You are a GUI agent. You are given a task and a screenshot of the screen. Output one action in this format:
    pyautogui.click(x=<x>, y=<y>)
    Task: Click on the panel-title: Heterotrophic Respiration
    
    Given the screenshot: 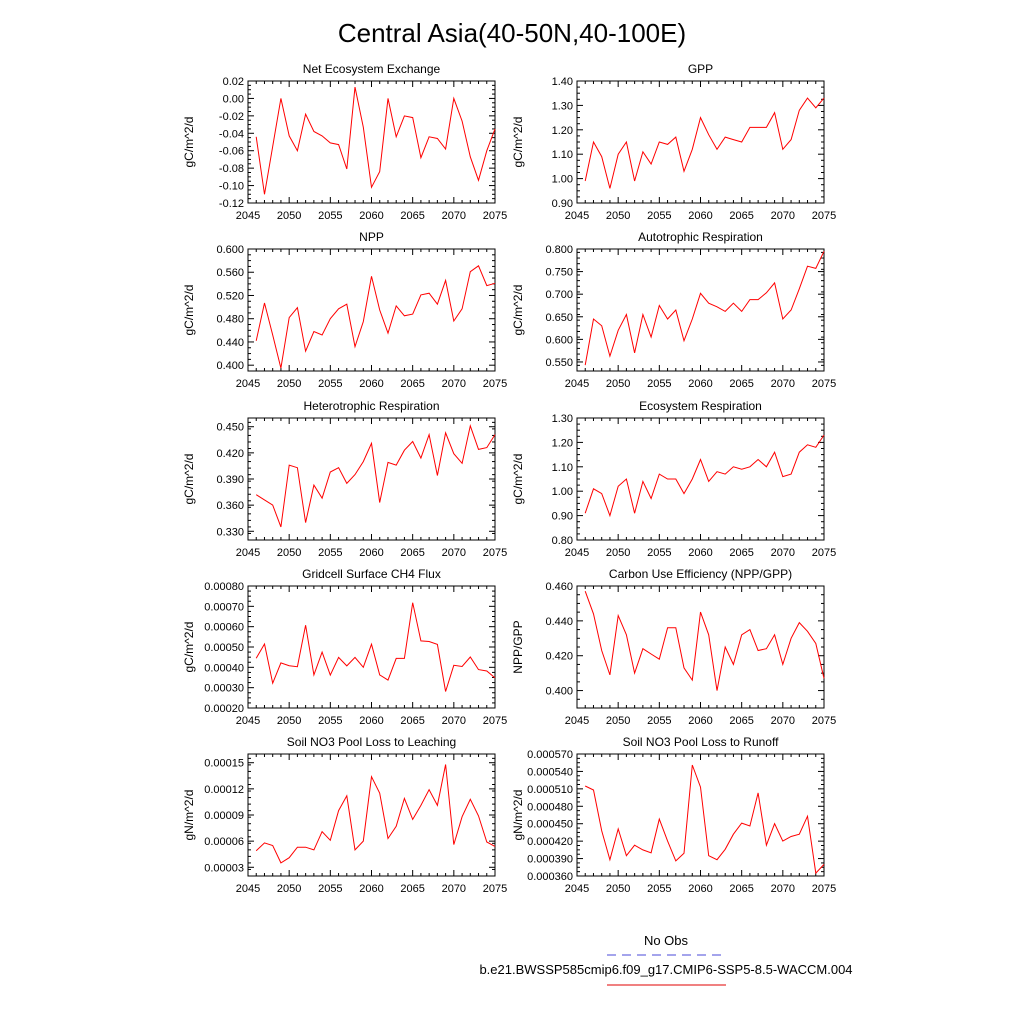 What is the action you would take?
    pyautogui.click(x=371, y=406)
    